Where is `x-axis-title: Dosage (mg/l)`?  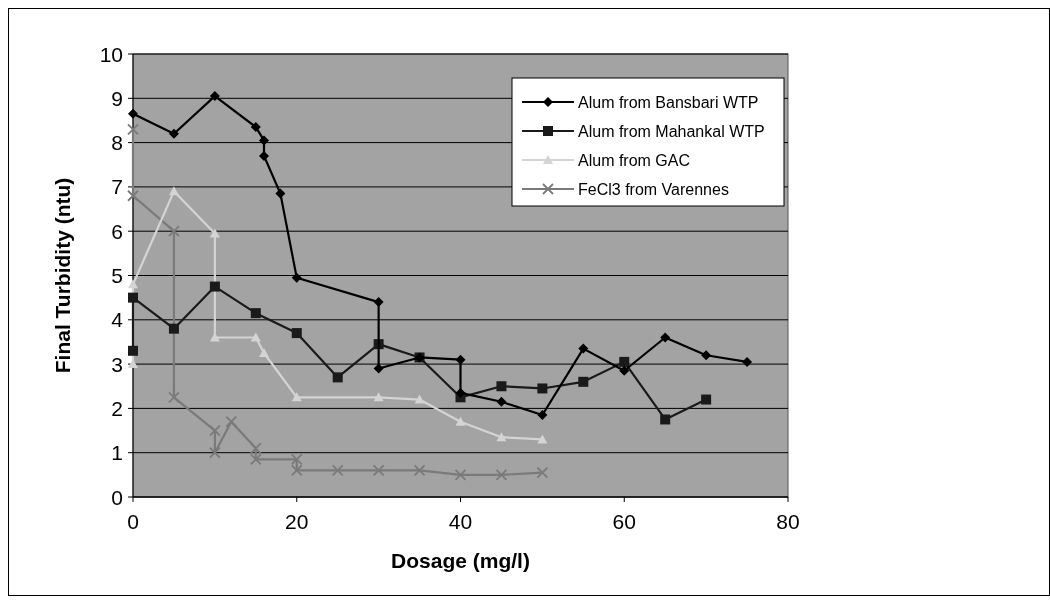
x-axis-title: Dosage (mg/l) is located at coordinates (460, 560).